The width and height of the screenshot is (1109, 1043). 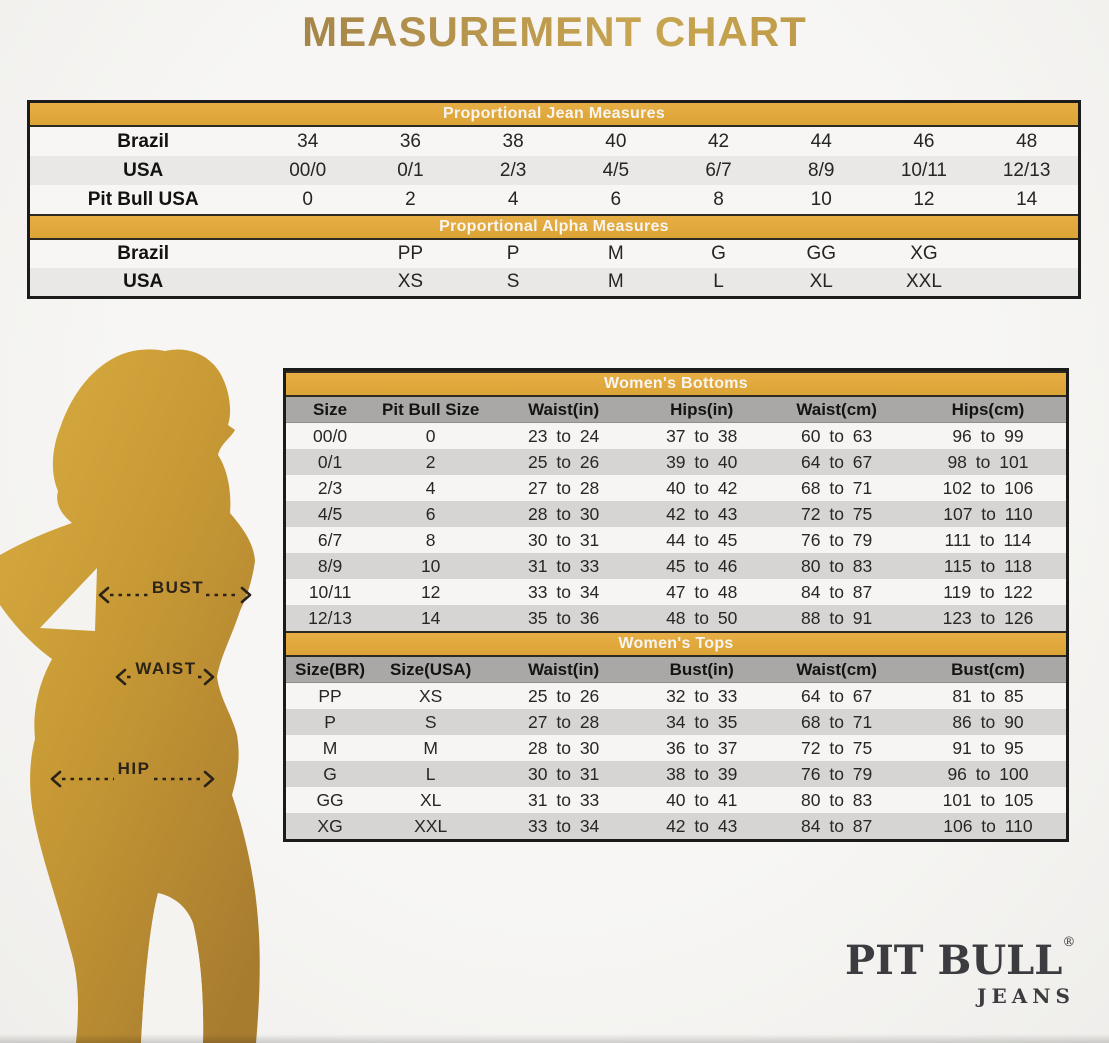 What do you see at coordinates (837, 773) in the screenshot?
I see `table-cell: 76 to 79` at bounding box center [837, 773].